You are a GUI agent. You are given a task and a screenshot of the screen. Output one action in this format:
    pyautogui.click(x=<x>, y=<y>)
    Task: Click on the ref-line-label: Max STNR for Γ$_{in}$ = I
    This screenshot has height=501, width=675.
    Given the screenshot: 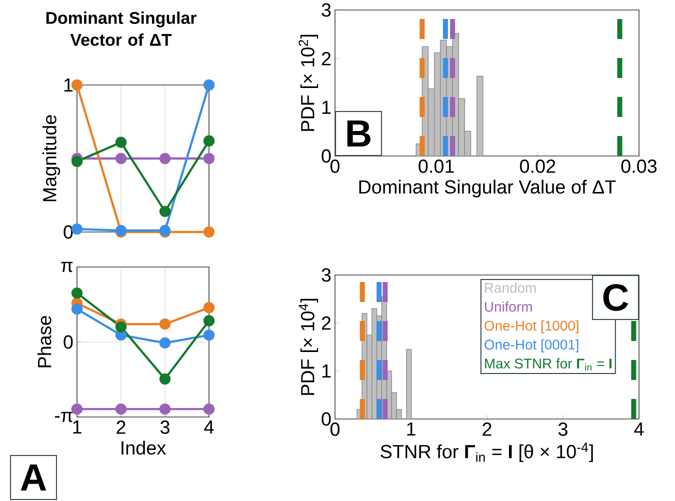 What is the action you would take?
    pyautogui.click(x=548, y=364)
    